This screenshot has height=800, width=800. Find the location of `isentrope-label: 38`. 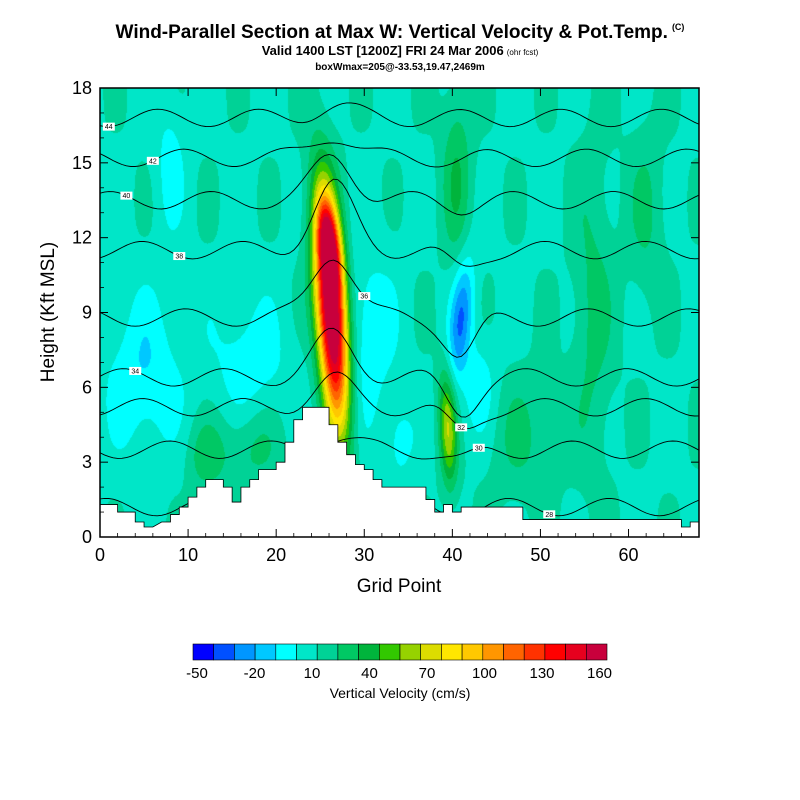

isentrope-label: 38 is located at coordinates (179, 257).